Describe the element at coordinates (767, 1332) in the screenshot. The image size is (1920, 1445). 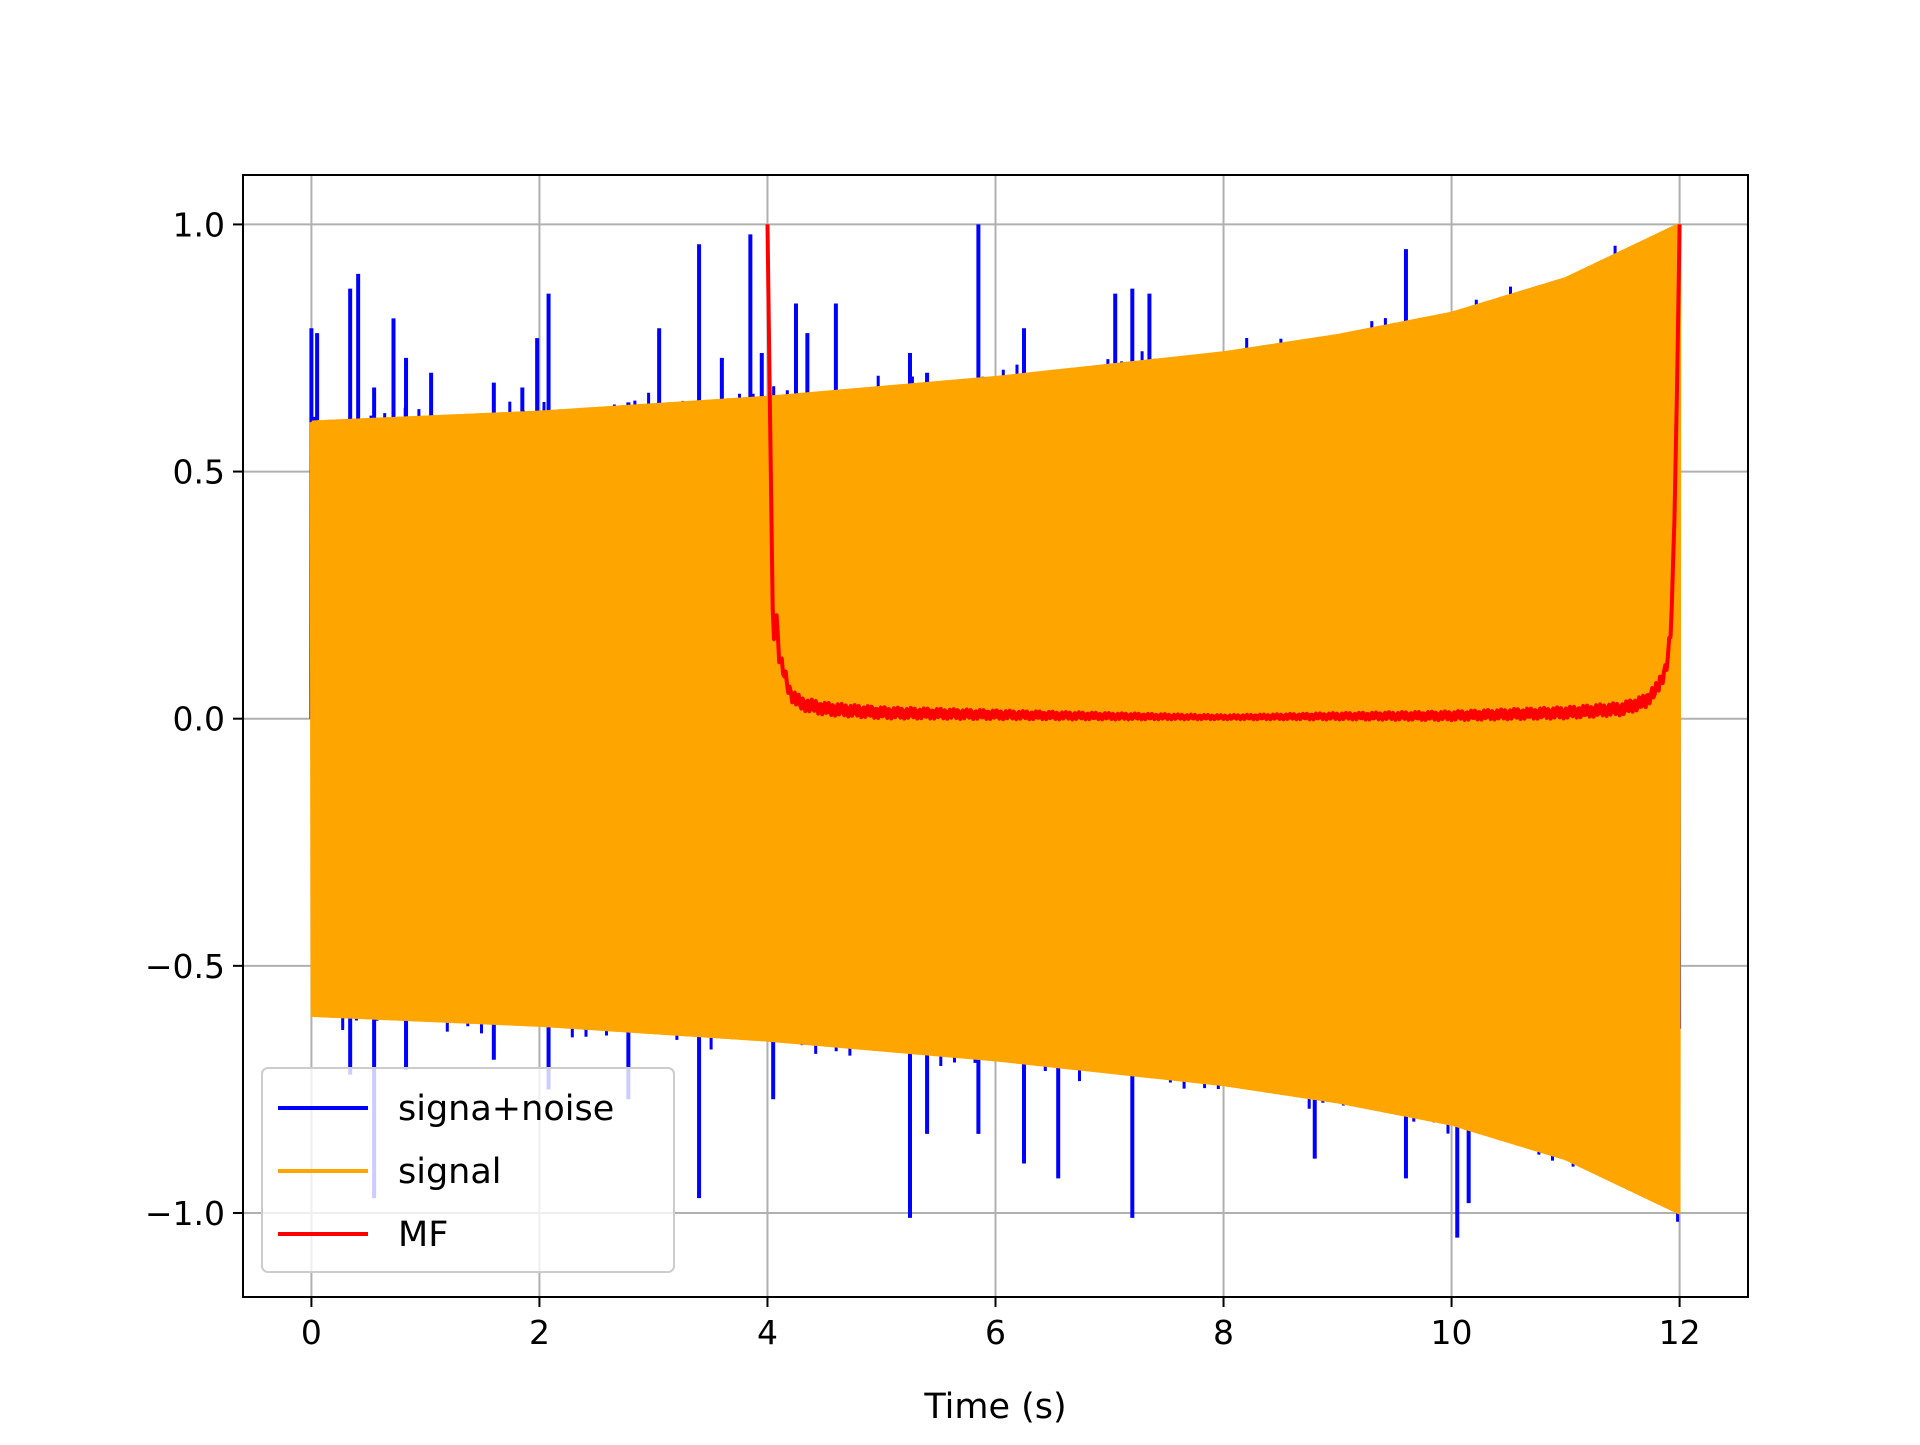
I see `x-tick-label: 4` at that location.